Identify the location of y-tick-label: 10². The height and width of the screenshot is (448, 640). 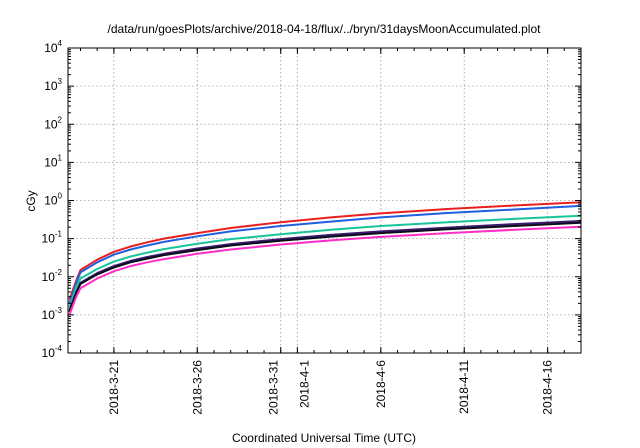
(53, 123).